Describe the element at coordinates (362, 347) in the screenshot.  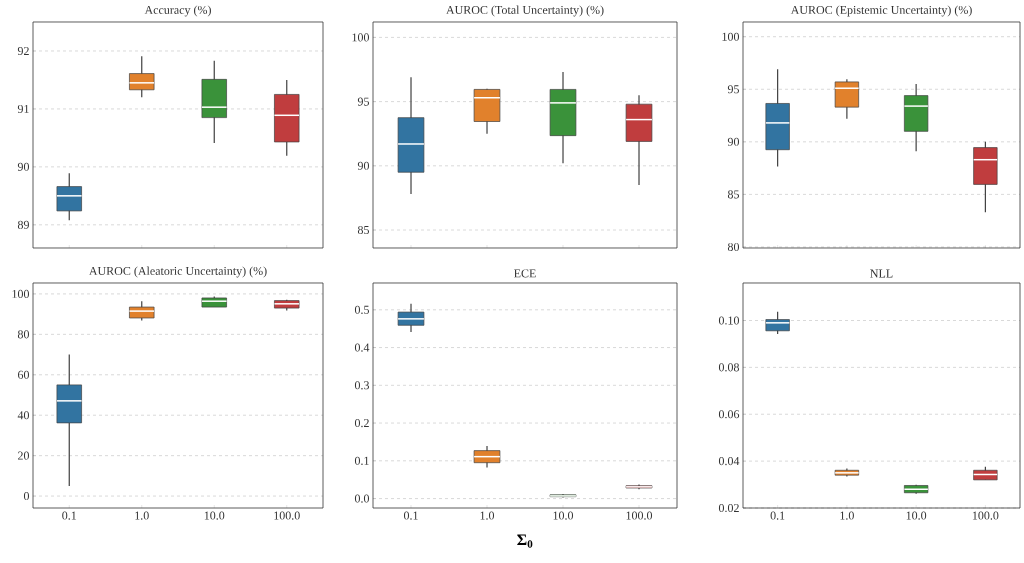
I see `y-tick-label: 0.4` at that location.